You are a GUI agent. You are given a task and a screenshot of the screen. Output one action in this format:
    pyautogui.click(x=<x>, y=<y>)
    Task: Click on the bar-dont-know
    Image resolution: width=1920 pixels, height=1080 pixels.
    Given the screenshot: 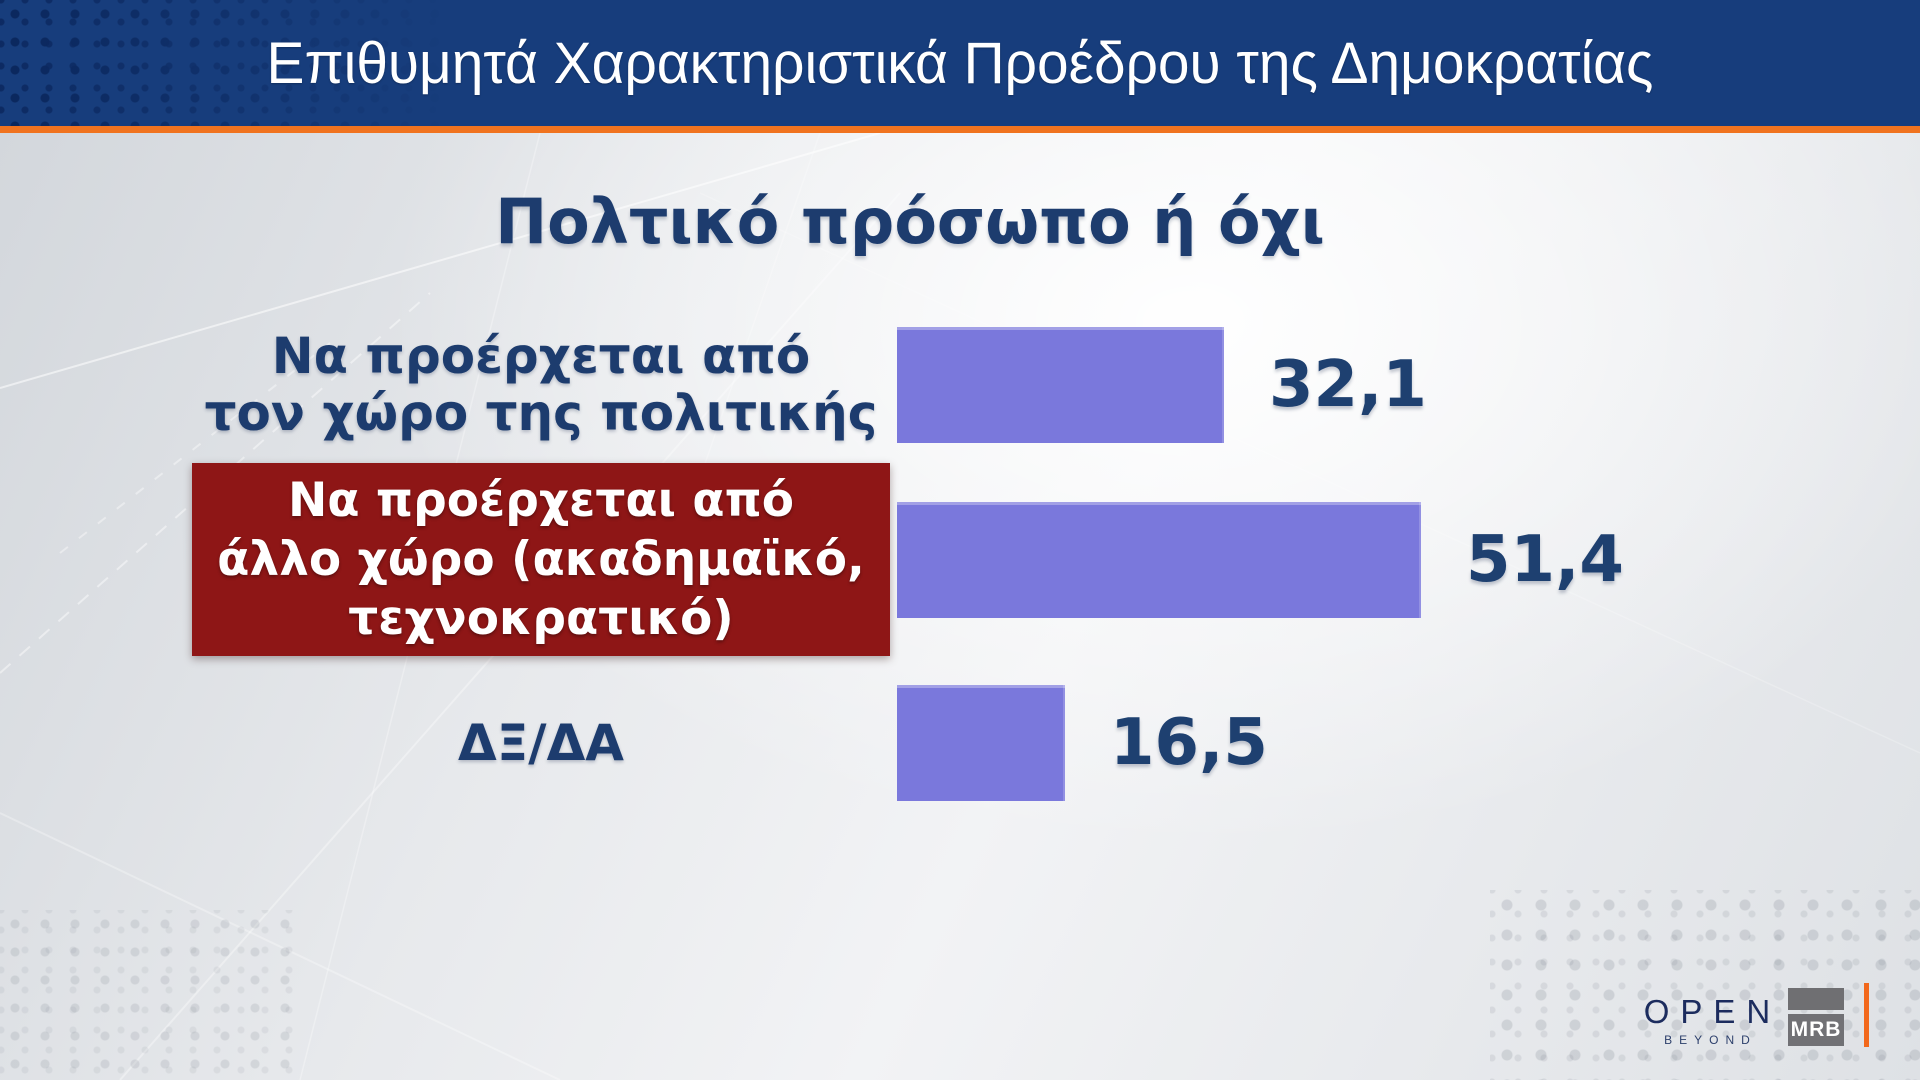 What is the action you would take?
    pyautogui.click(x=981, y=743)
    